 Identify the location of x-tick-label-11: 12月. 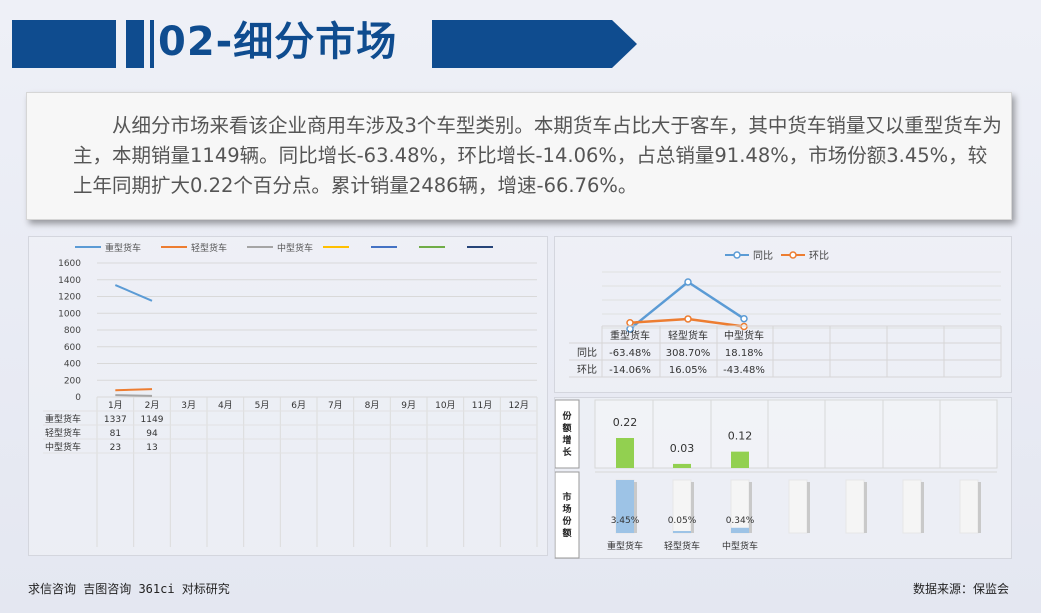
(518, 405).